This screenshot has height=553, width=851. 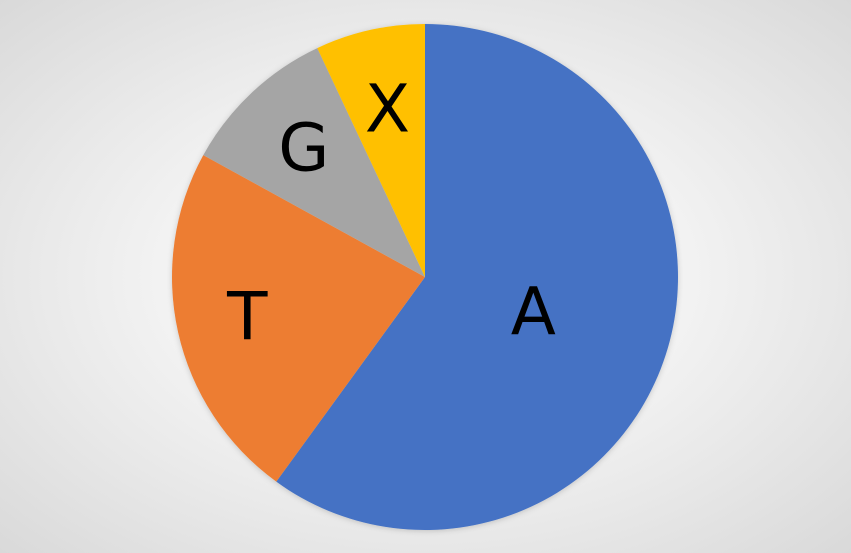 What do you see at coordinates (533, 312) in the screenshot?
I see `pie-label-a: A` at bounding box center [533, 312].